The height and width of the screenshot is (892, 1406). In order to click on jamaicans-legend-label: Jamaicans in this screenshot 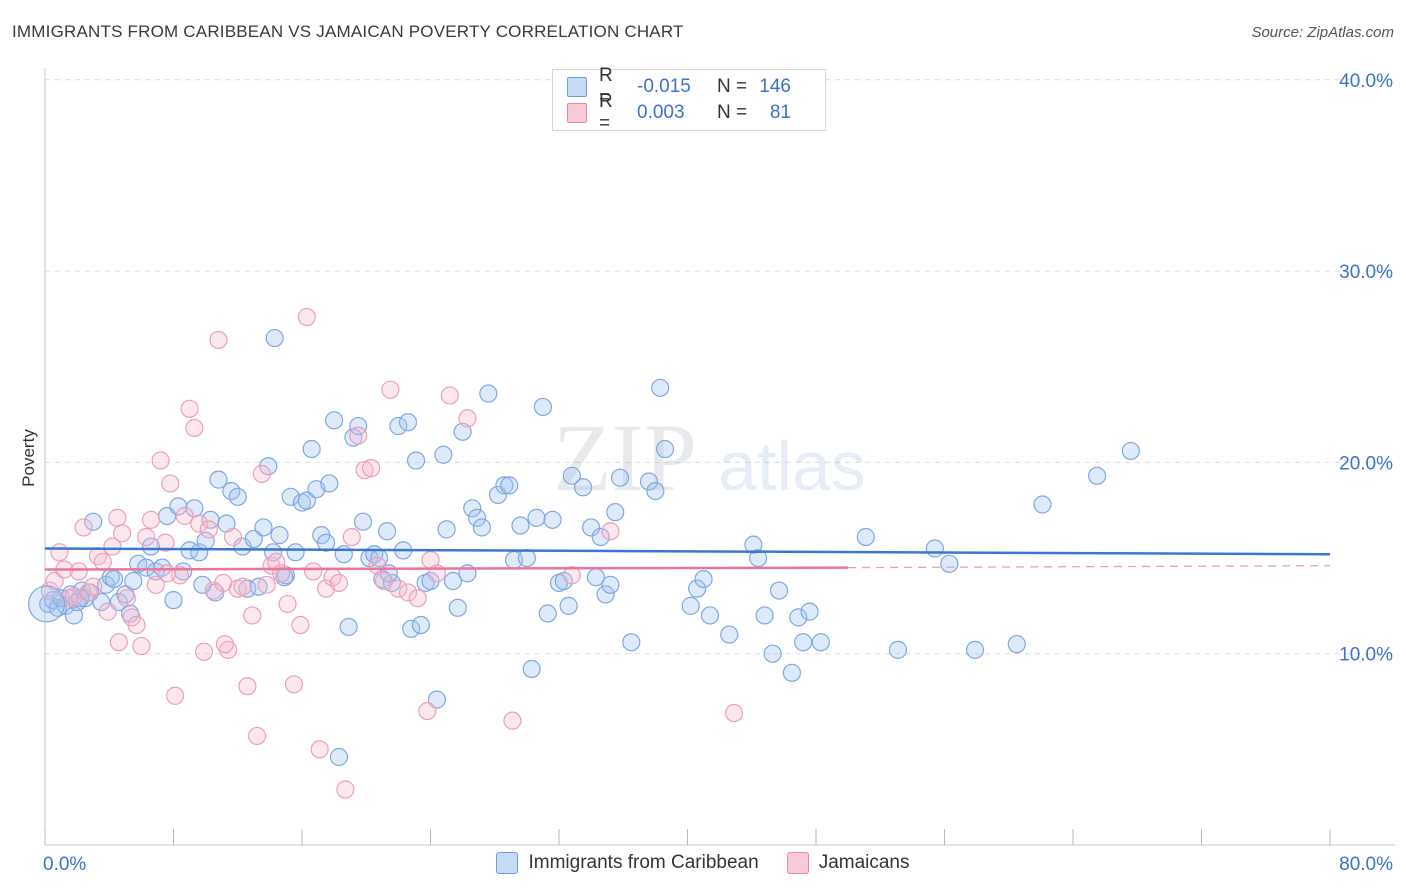, I will do `click(864, 862)`.